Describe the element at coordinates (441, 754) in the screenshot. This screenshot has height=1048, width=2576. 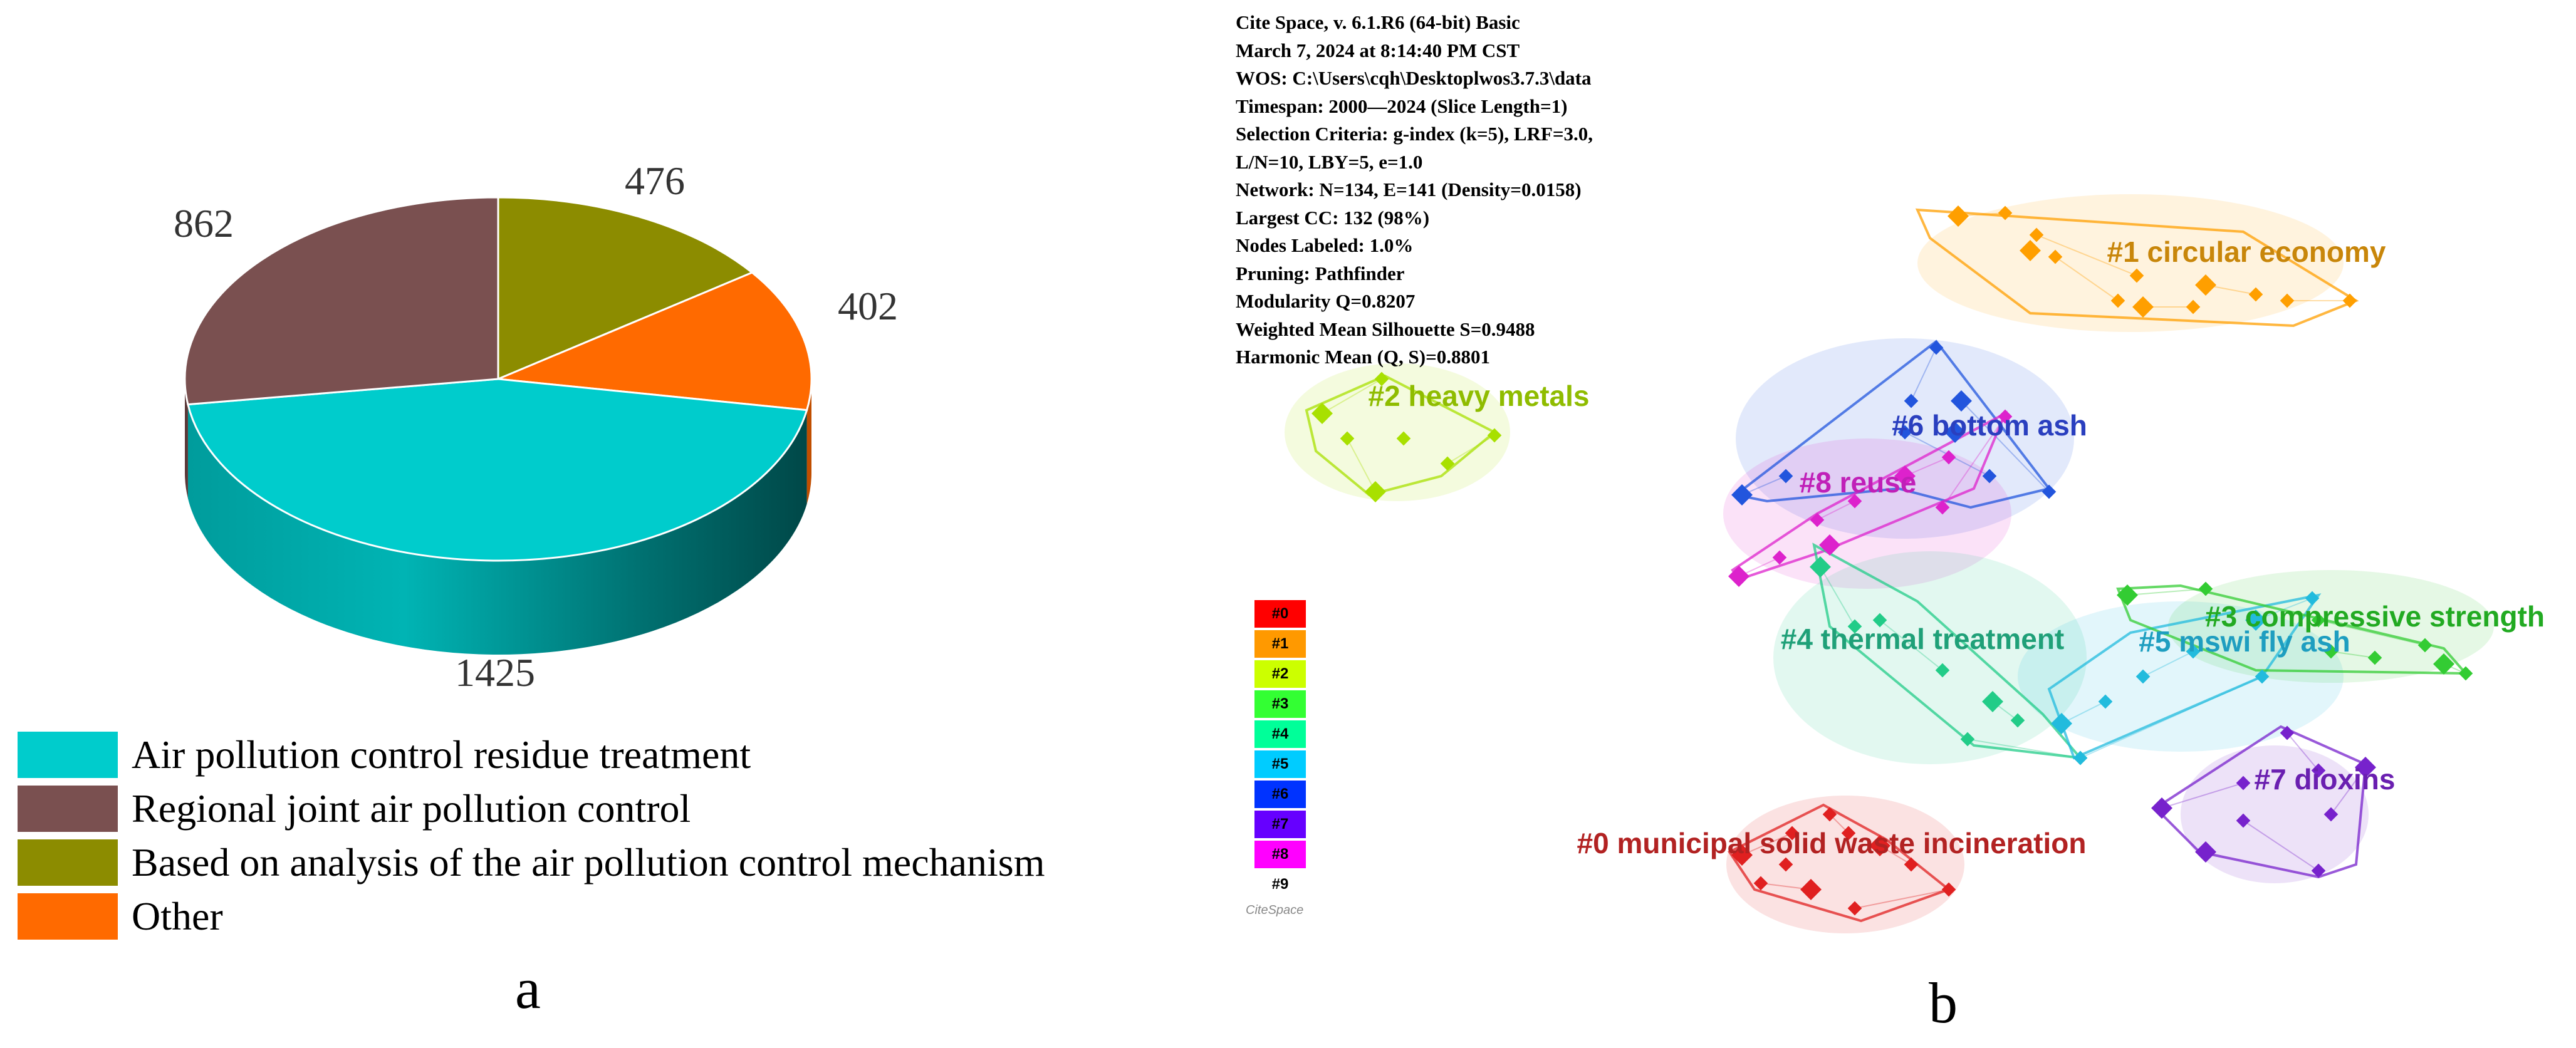
I see `legend-label: Air pollution control residue treatment` at that location.